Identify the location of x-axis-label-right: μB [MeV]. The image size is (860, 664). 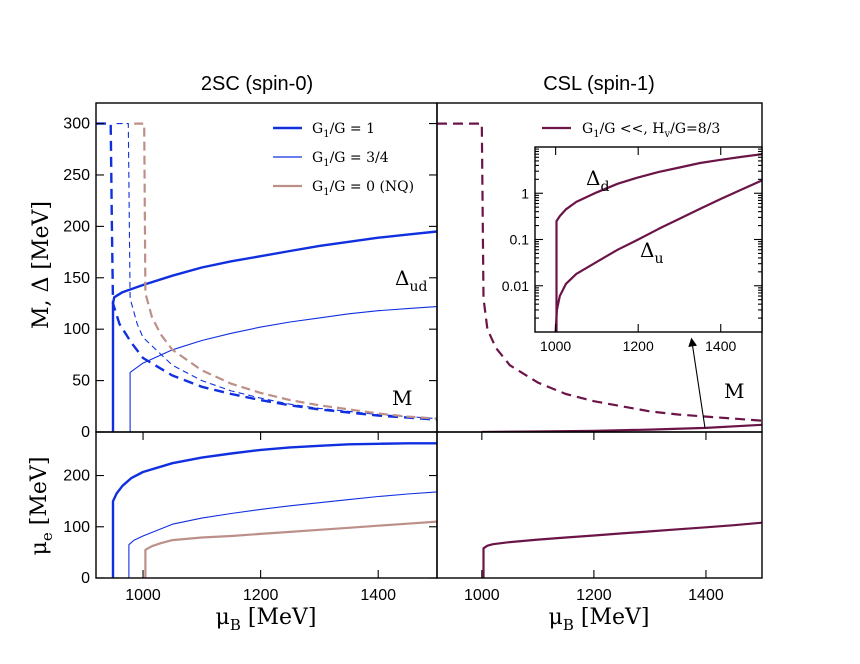
(599, 619).